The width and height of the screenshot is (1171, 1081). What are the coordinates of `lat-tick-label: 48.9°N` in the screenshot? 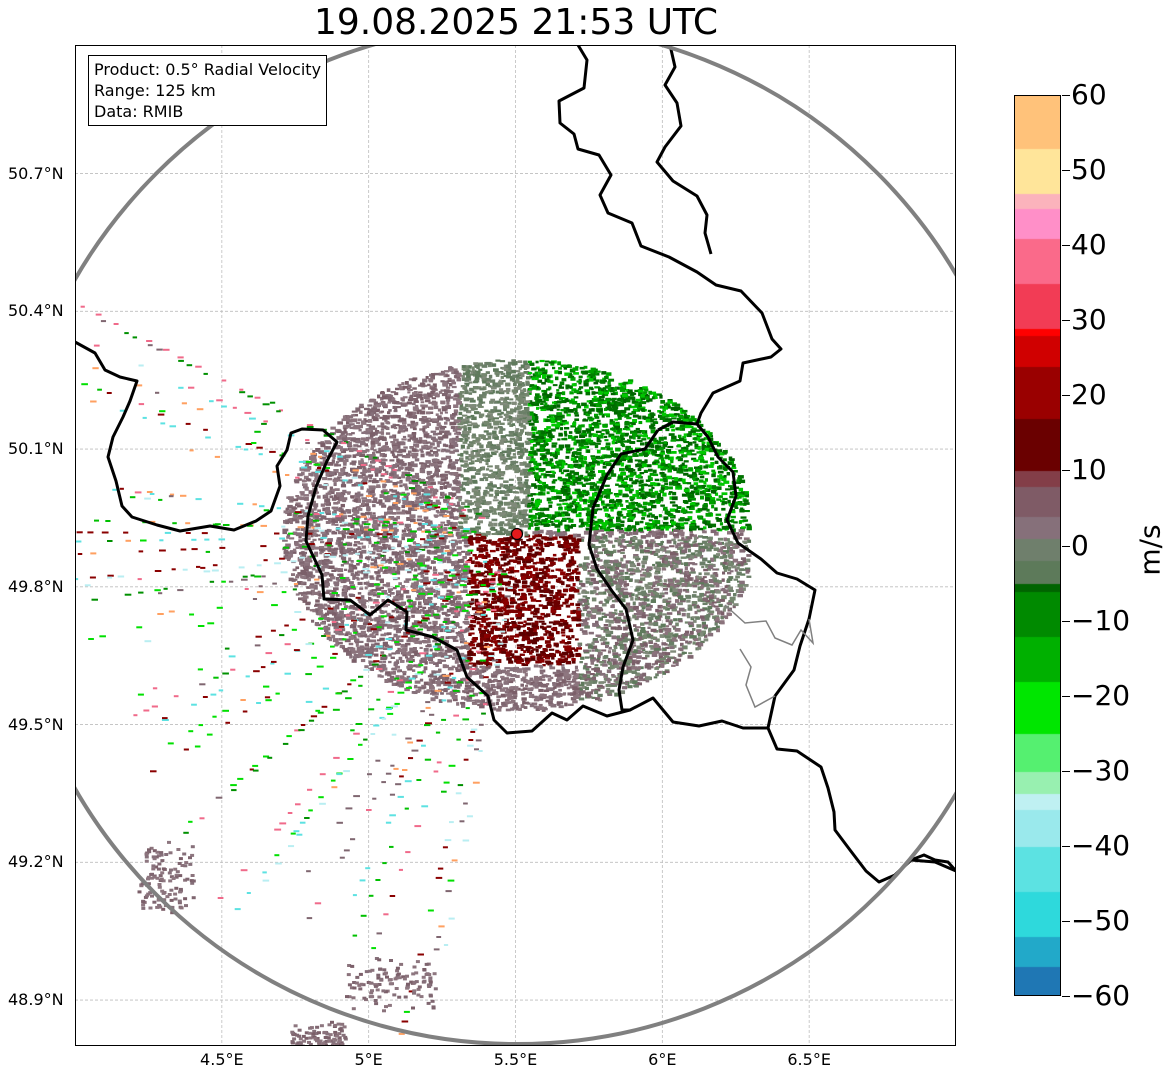 It's located at (36, 1000).